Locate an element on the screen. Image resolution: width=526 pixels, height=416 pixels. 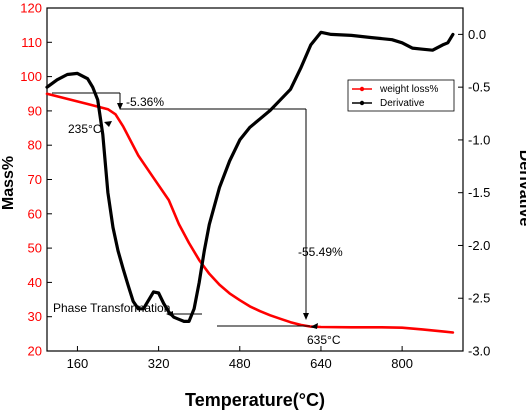
annotation-phase-transformation: Phase Transformation is located at coordinates (111, 308).